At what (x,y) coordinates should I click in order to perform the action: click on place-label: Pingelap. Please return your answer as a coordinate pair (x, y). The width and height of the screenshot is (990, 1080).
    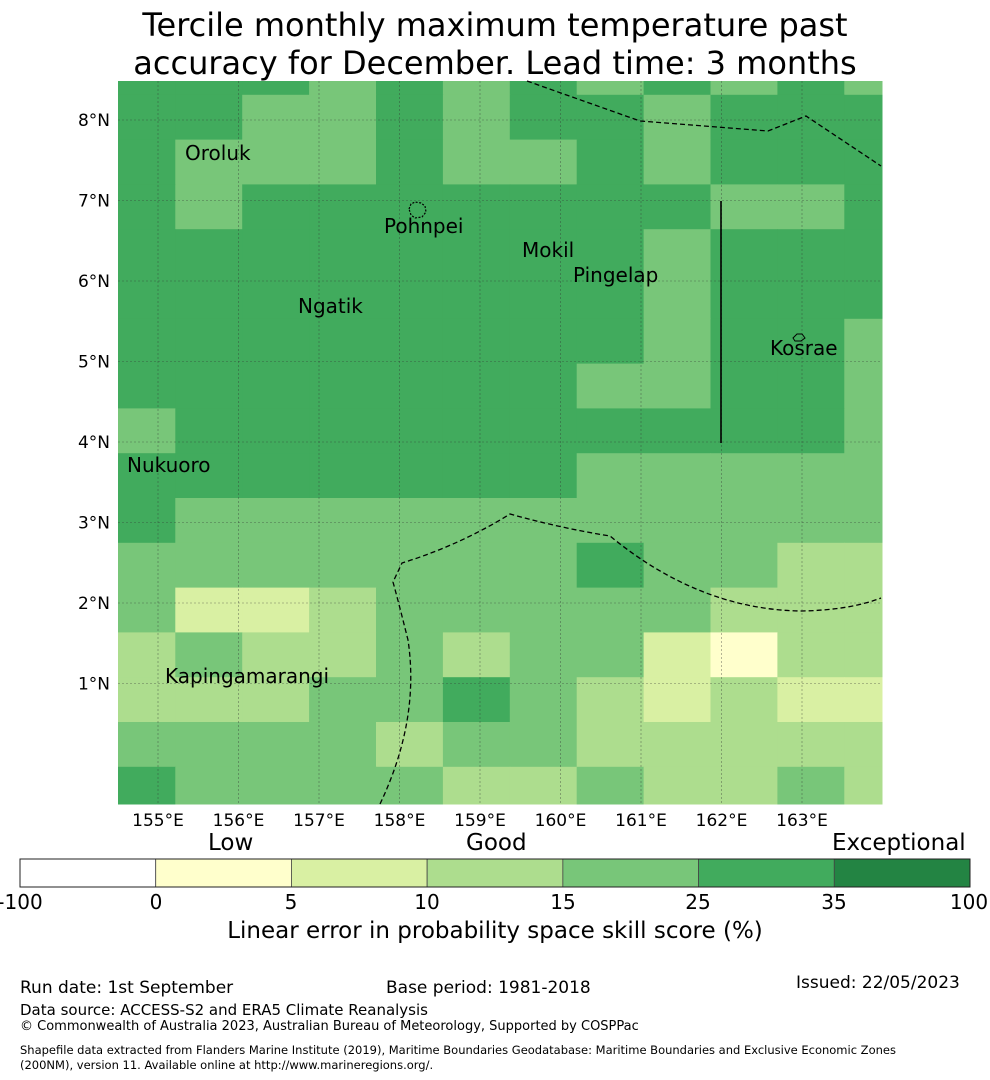
    Looking at the image, I should click on (615, 275).